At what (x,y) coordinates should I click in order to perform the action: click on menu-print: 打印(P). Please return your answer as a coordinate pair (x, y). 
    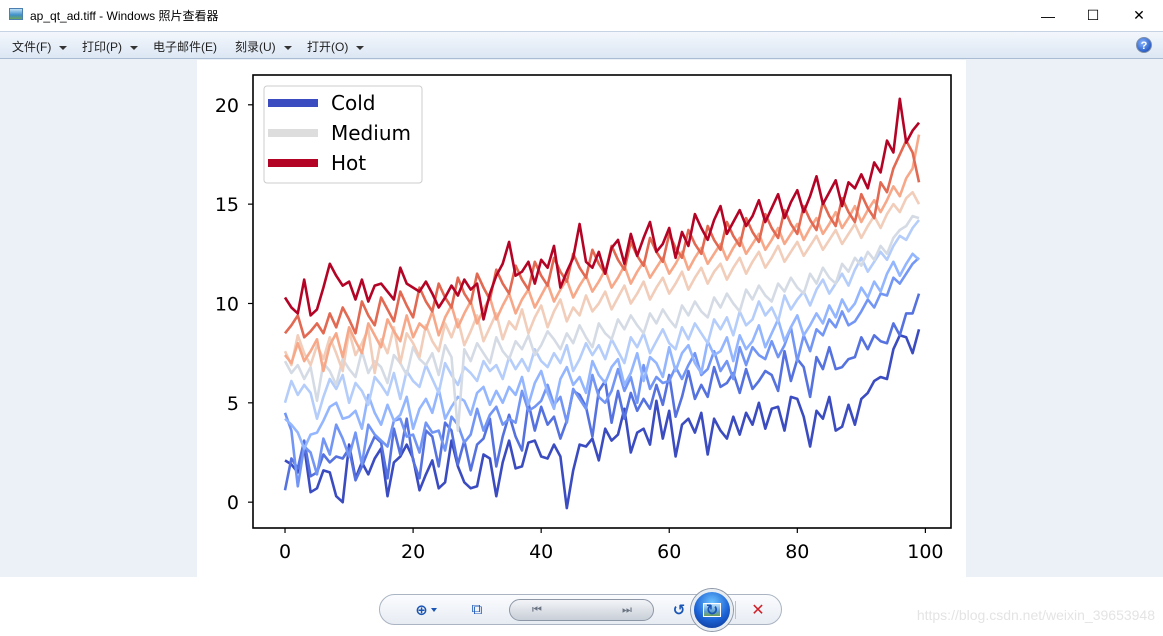
    Looking at the image, I should click on (110, 46).